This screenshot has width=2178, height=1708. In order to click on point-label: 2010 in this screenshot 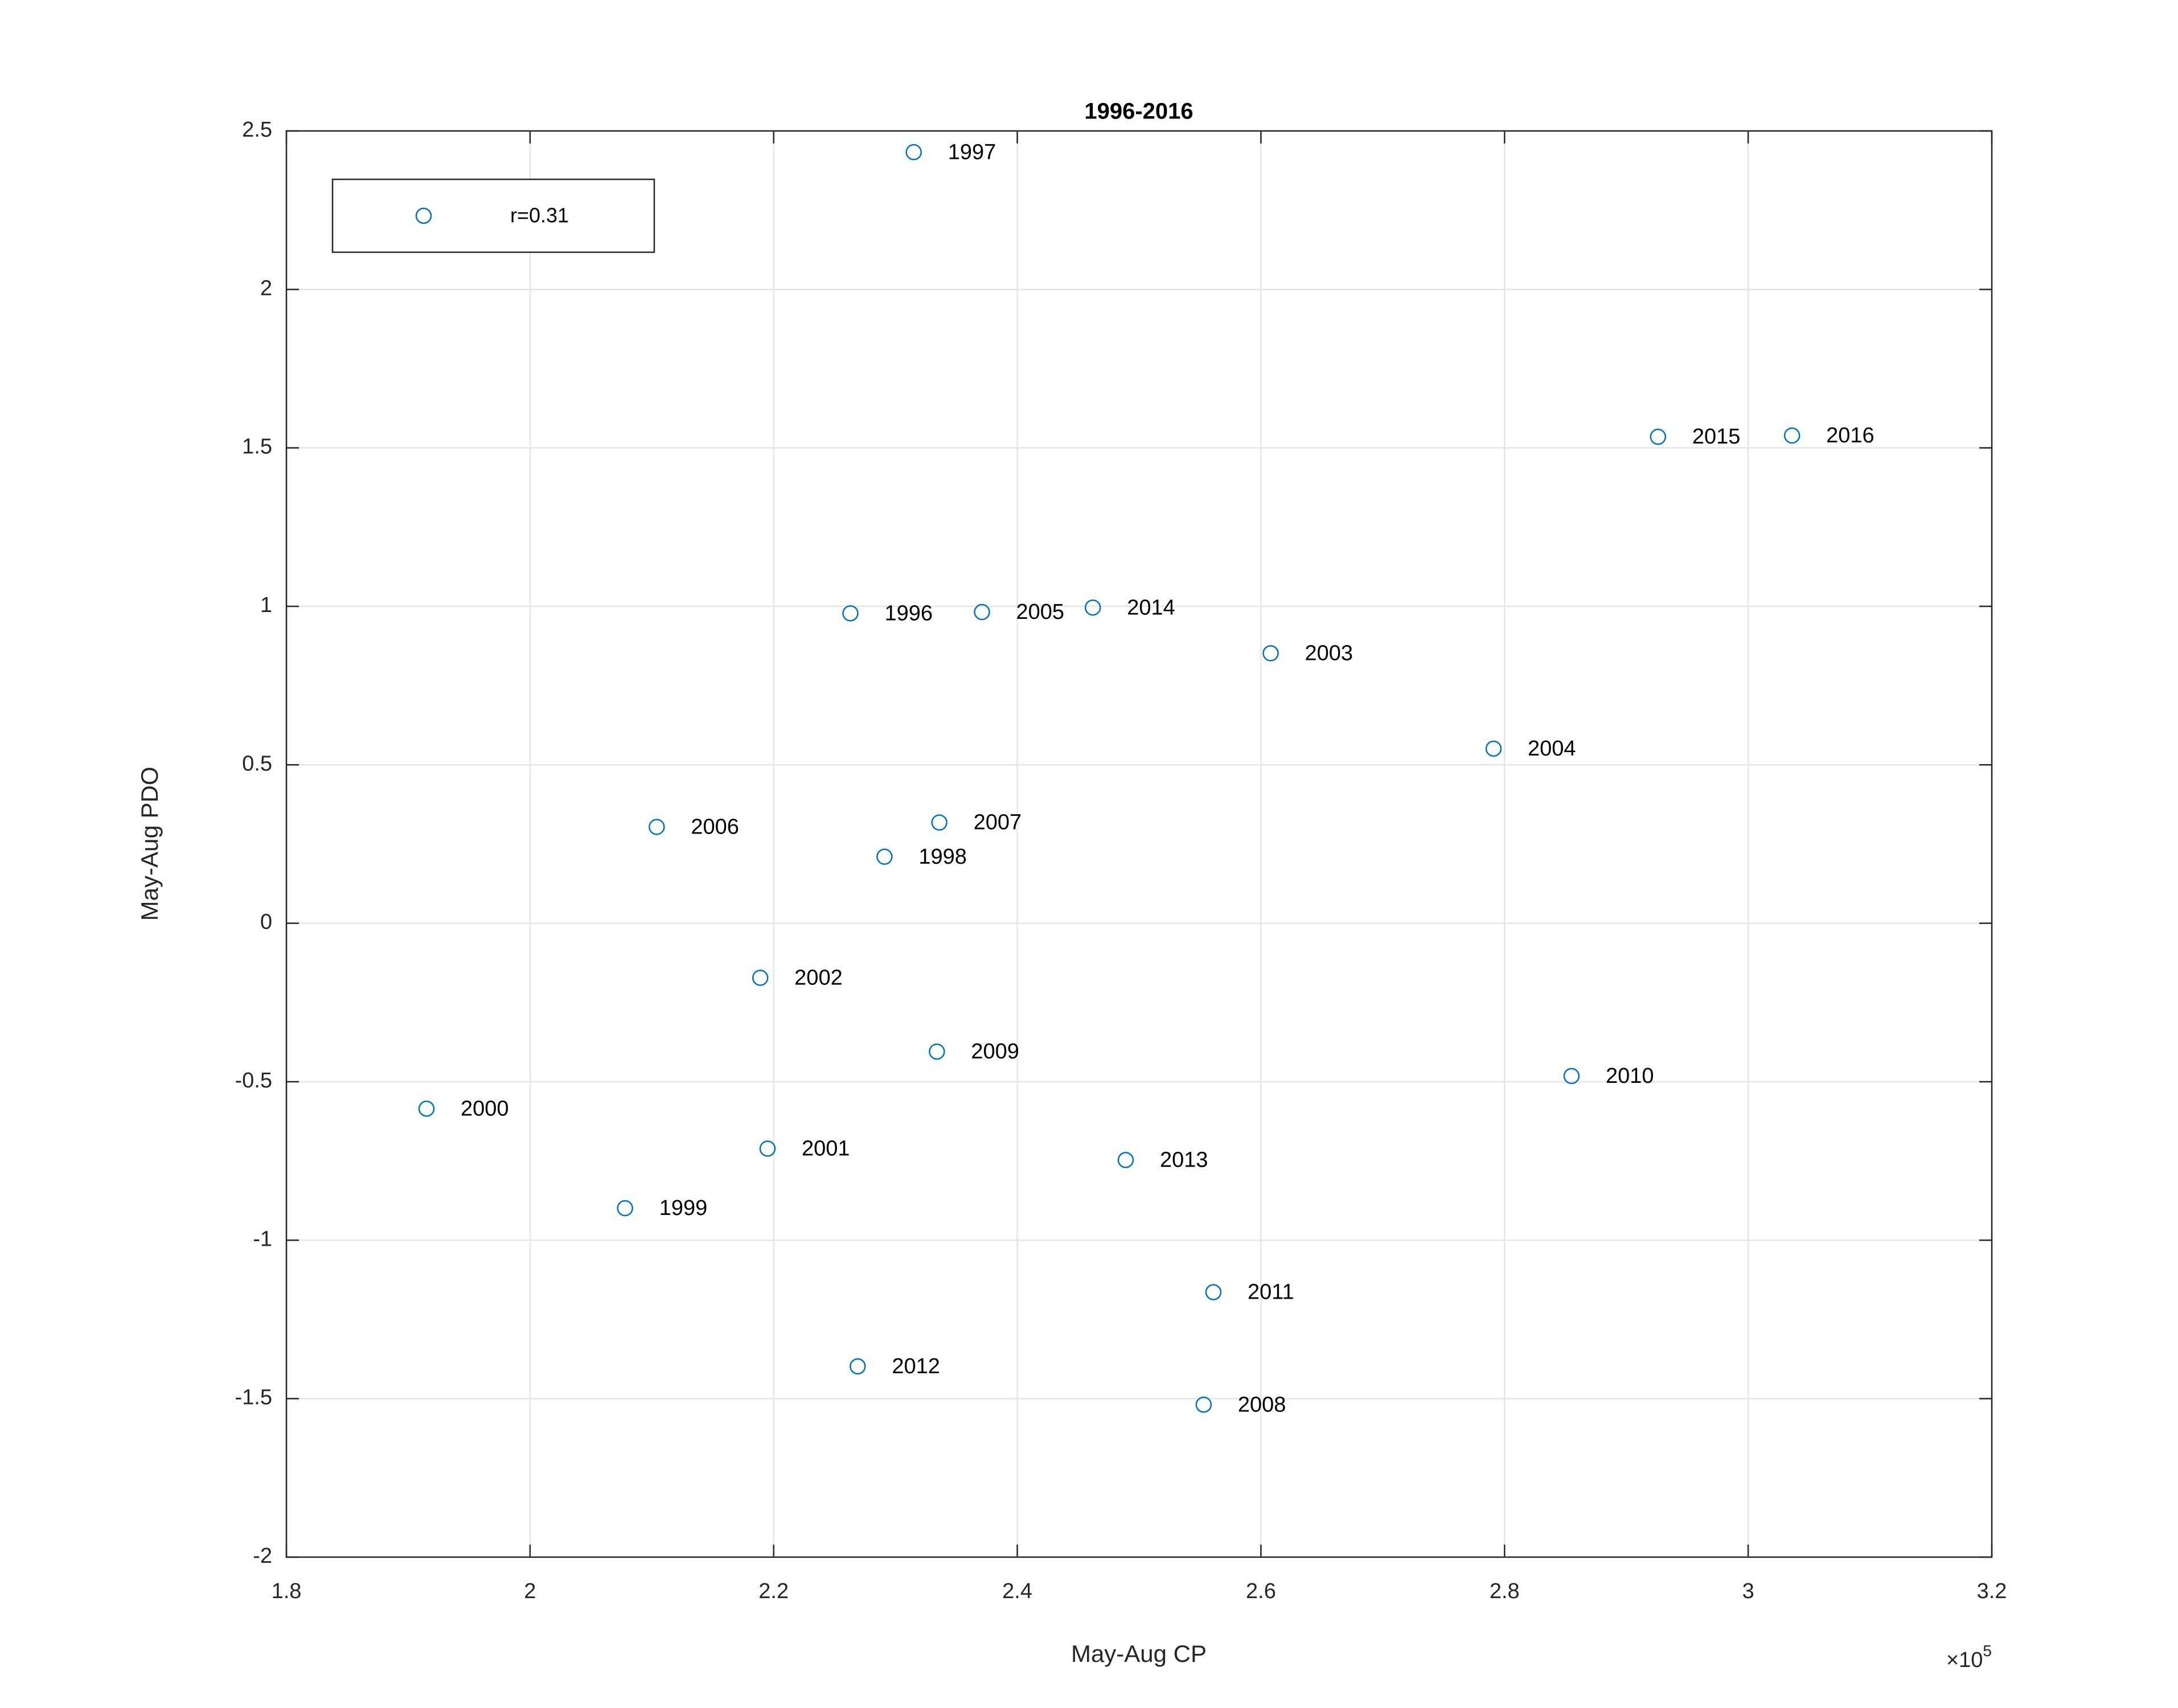, I will do `click(1630, 1076)`.